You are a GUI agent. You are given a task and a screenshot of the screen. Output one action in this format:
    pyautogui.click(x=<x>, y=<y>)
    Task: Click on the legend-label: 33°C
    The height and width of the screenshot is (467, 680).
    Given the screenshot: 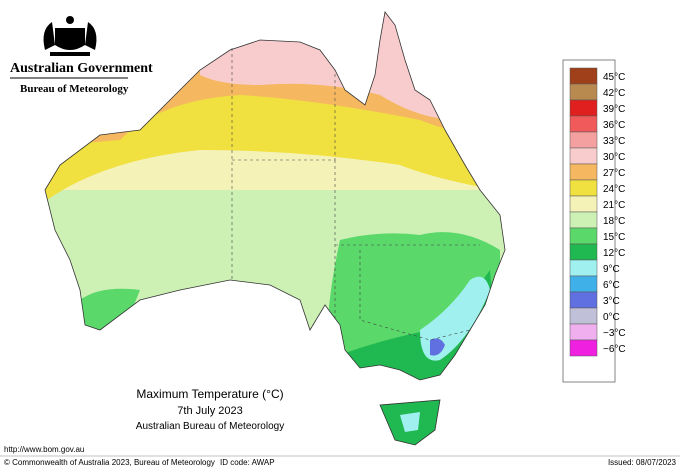 What is the action you would take?
    pyautogui.click(x=614, y=141)
    